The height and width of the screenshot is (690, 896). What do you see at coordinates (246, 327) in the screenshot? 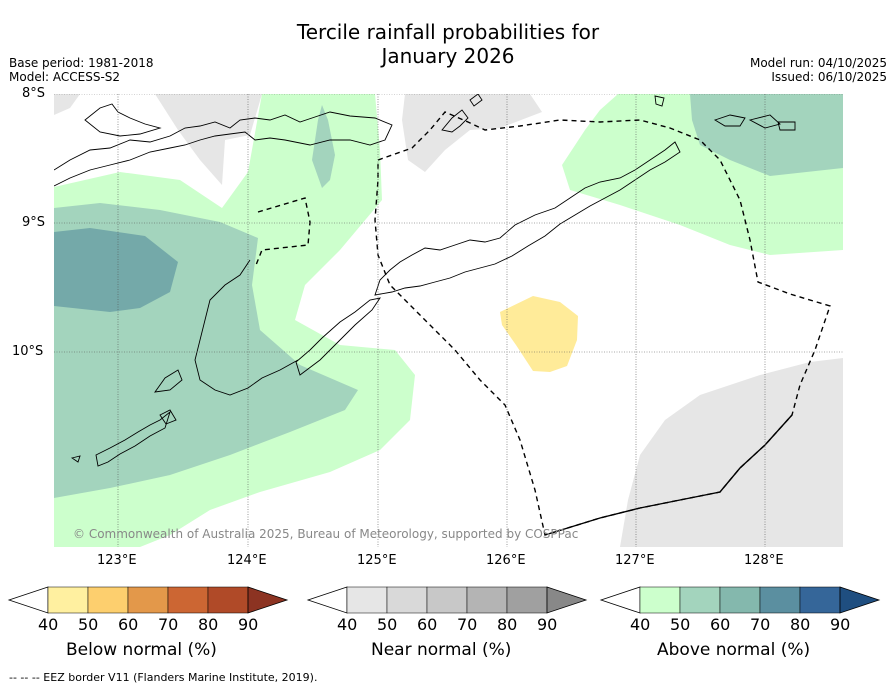
I see `coastline-west-coast` at bounding box center [246, 327].